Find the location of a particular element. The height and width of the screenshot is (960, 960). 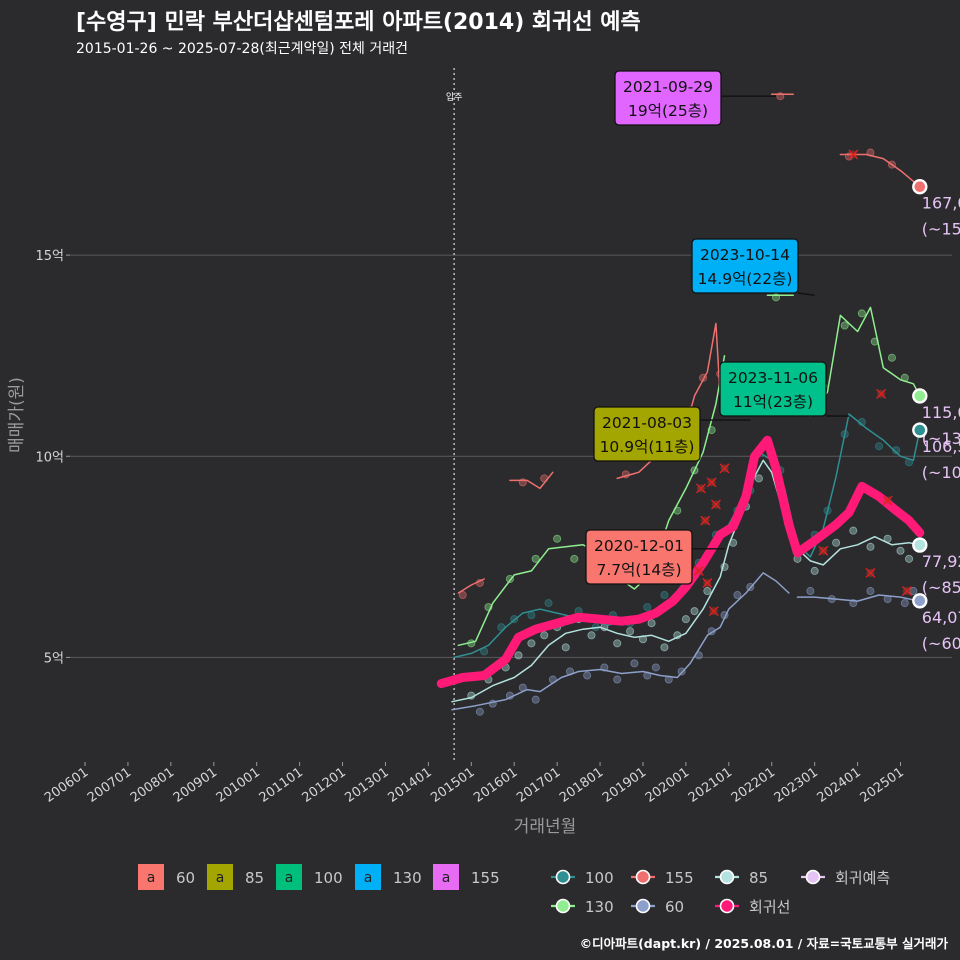

x-tick-label: 200801 is located at coordinates (152, 785).